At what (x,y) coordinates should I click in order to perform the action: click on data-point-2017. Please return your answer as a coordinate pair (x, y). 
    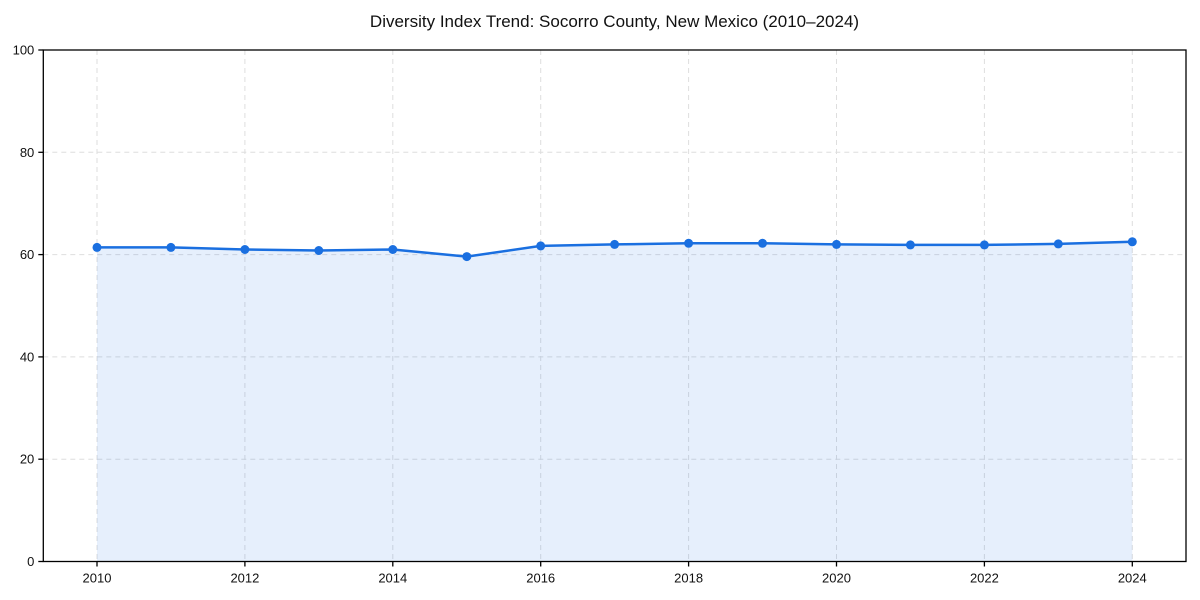
    Looking at the image, I should click on (615, 244).